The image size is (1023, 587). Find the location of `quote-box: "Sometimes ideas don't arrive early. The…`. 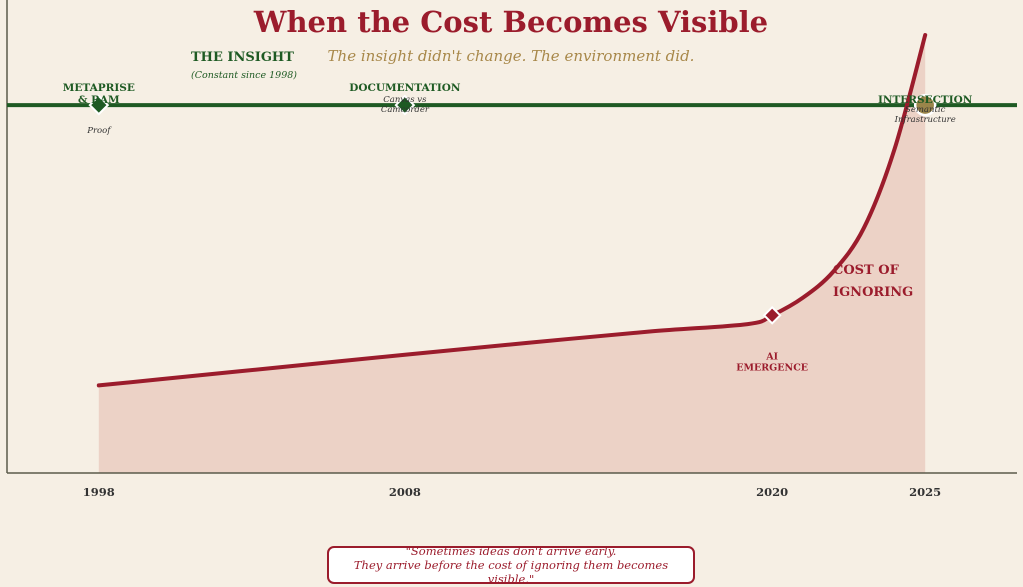

quote-box: "Sometimes ideas don't arrive early. The… is located at coordinates (511, 565).